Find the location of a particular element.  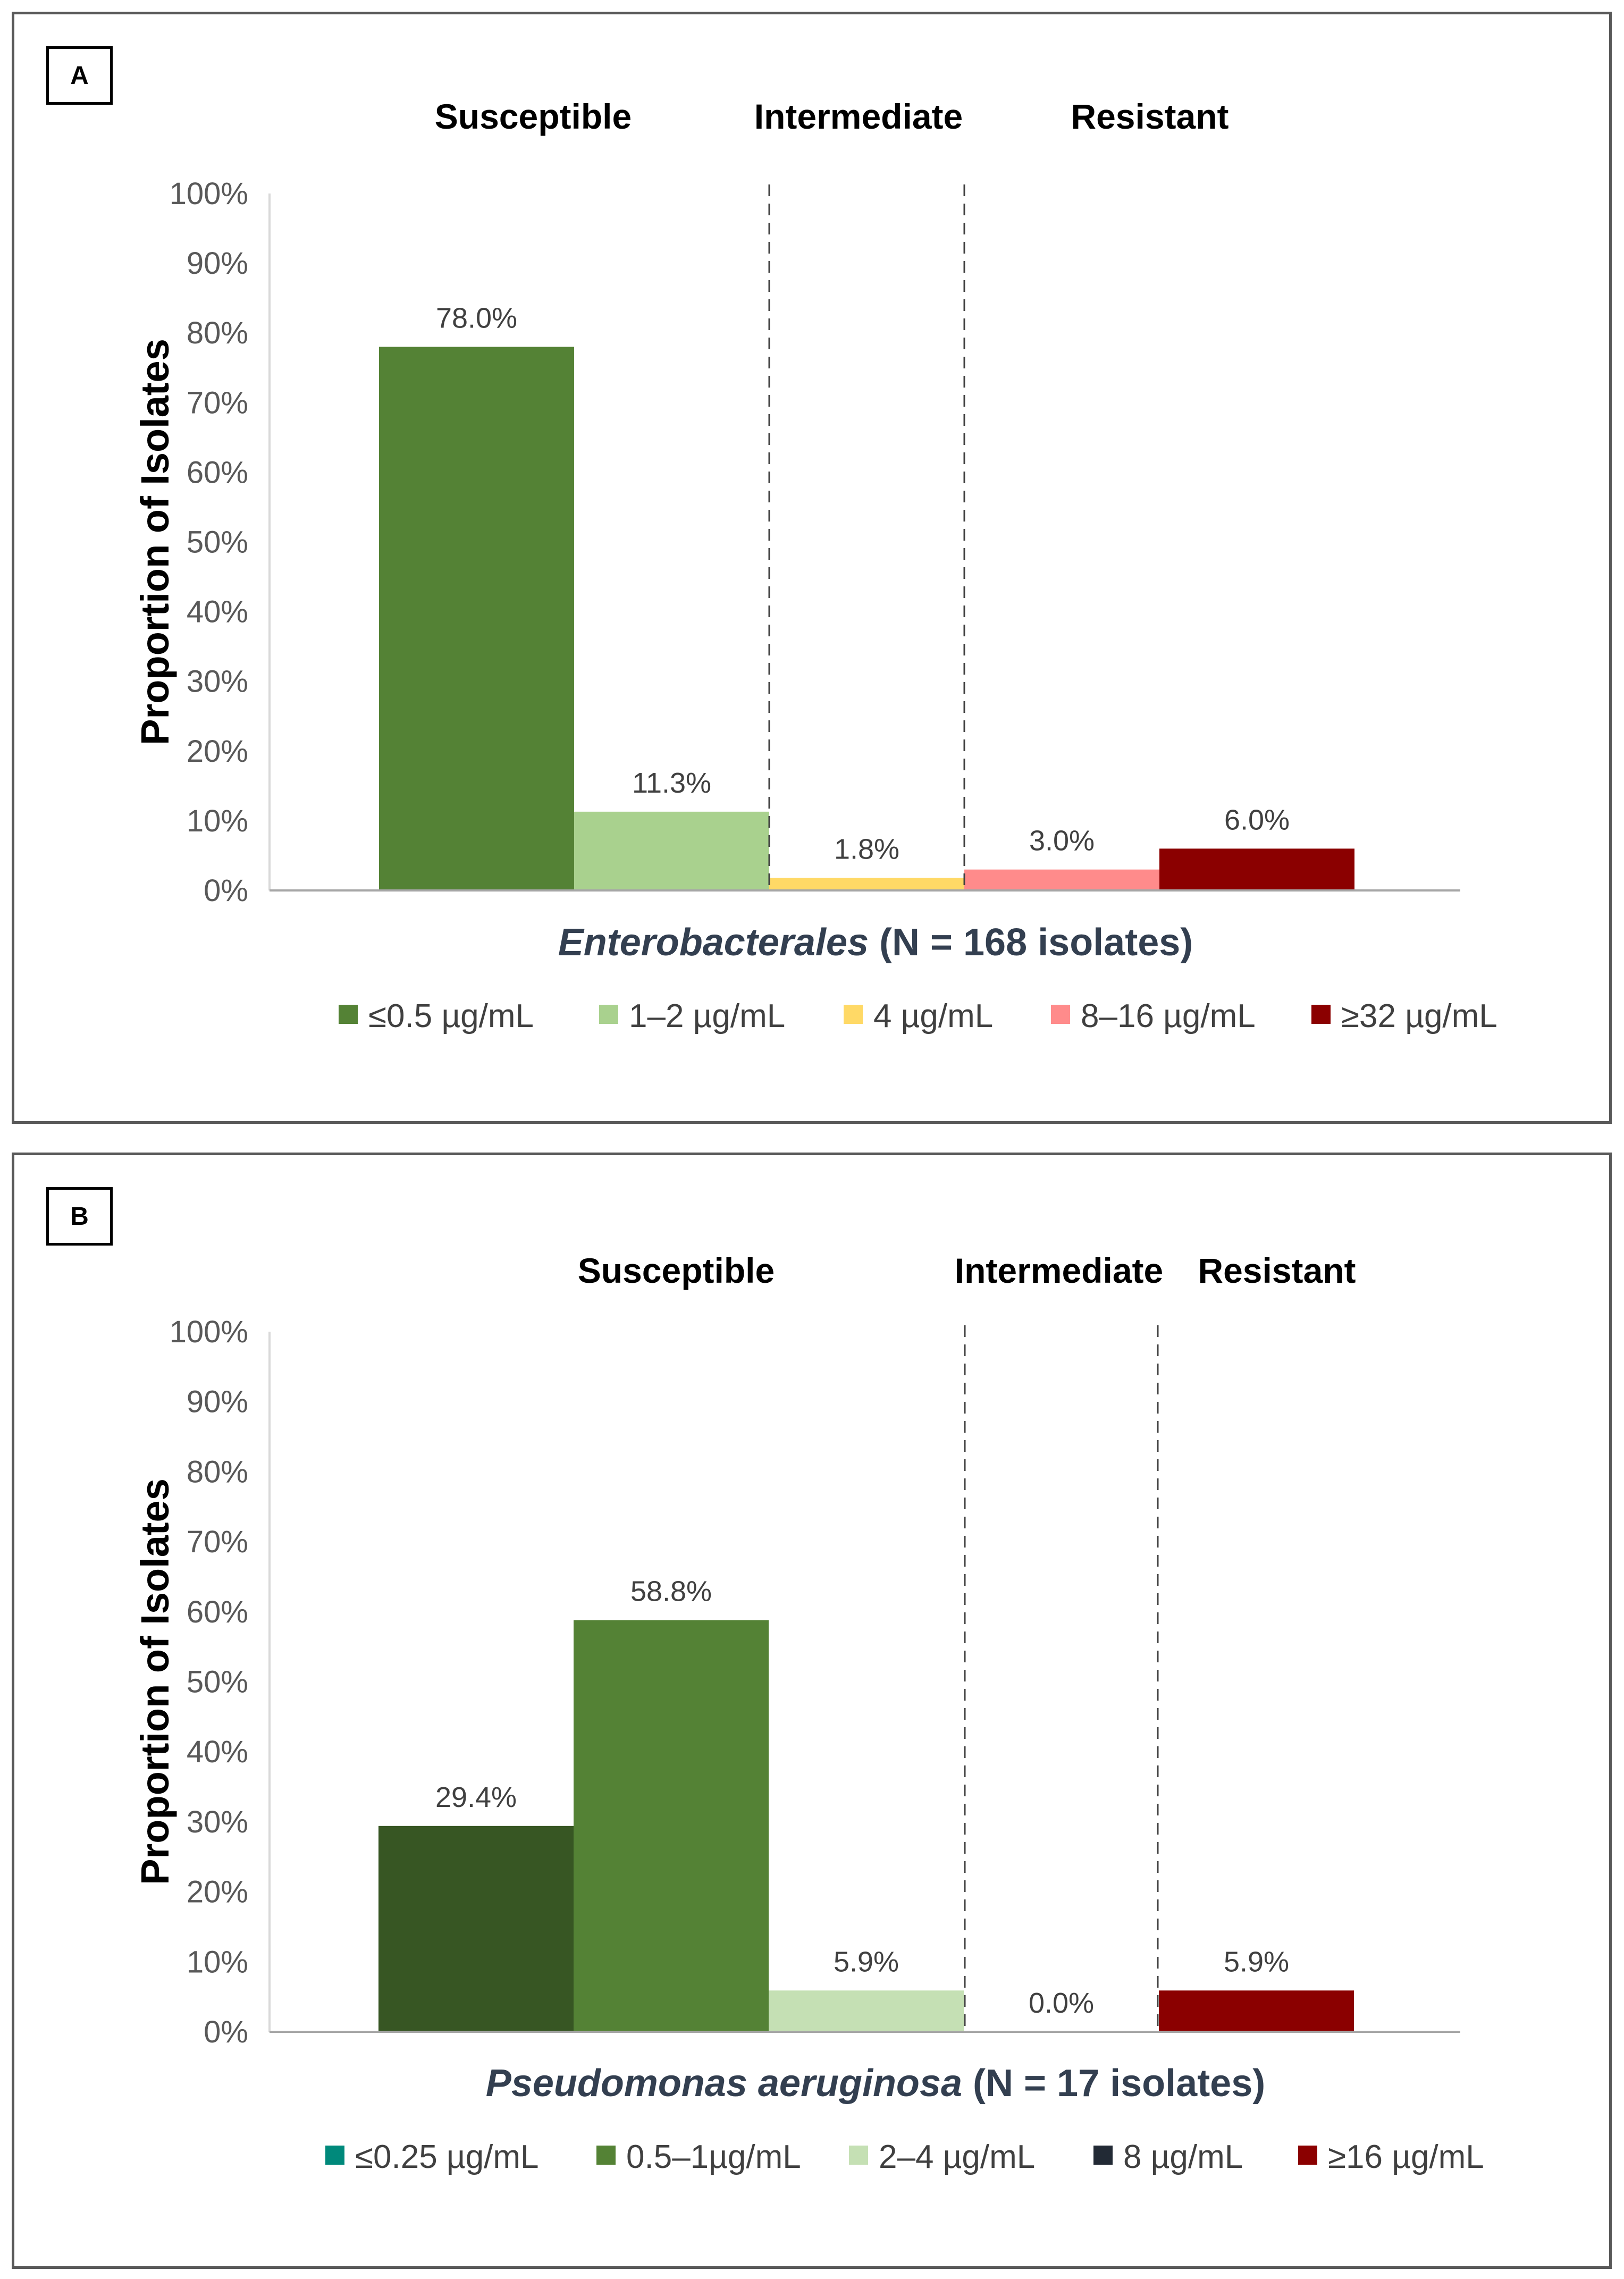

x-axis-title: Pseudomonas aeruginosa (N = 17 isolates) is located at coordinates (875, 2083).